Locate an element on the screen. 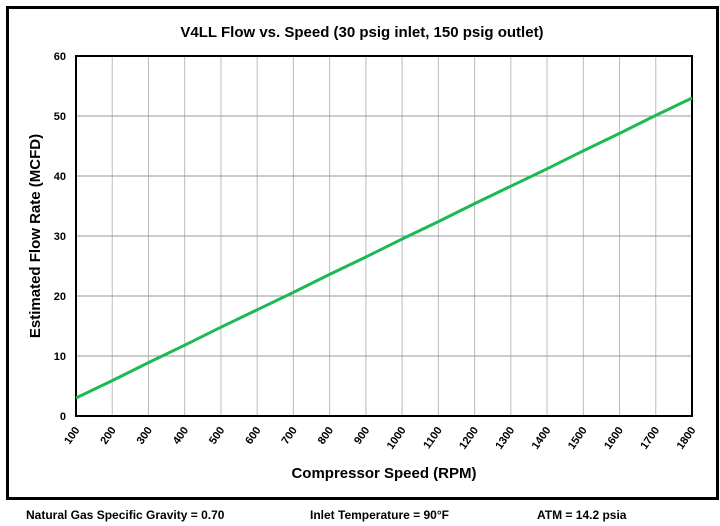  x-tick-label: 100 is located at coordinates (72, 436).